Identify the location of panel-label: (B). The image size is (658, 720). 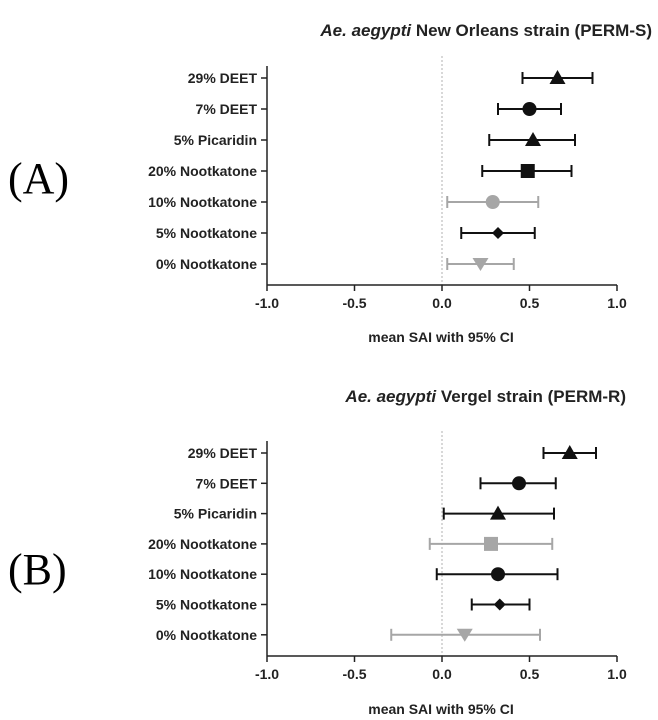
(37, 569).